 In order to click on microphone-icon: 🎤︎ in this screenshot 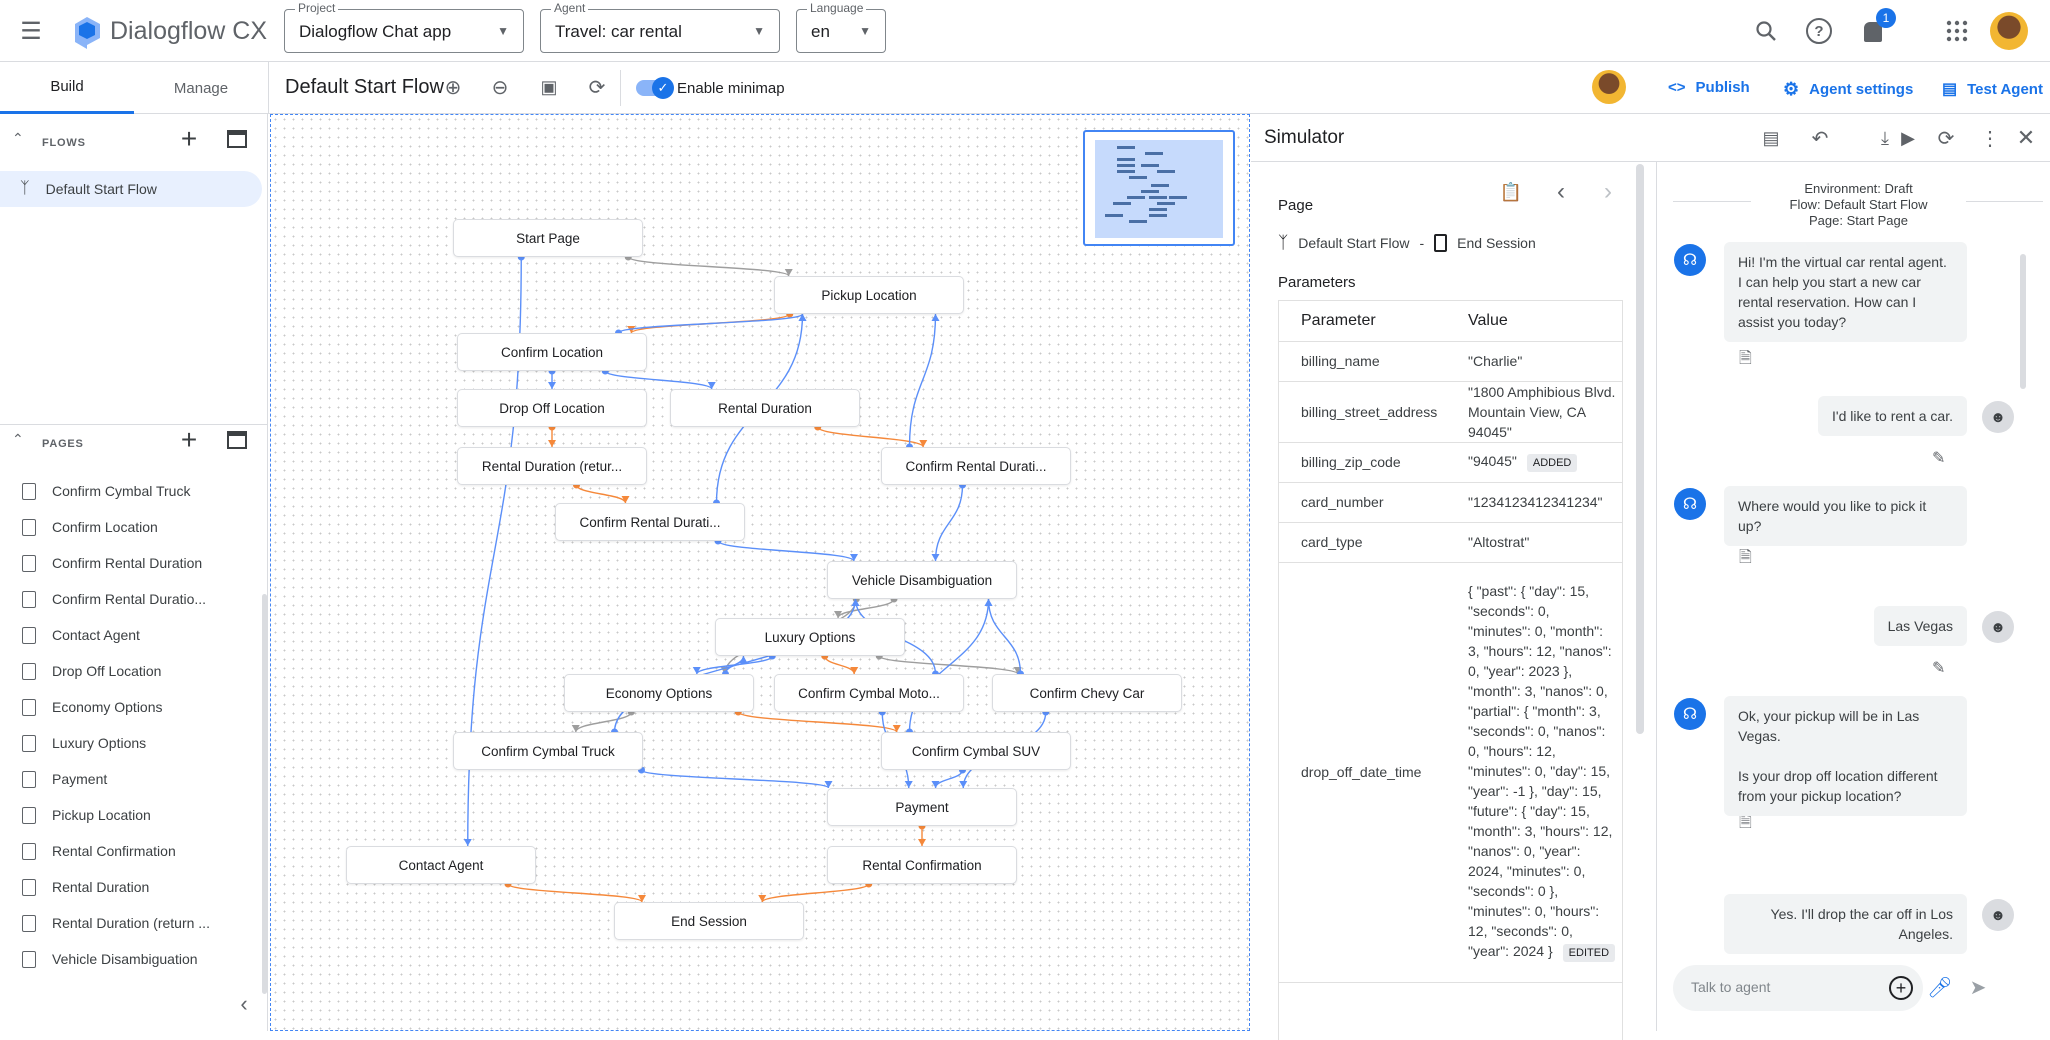, I will do `click(1940, 987)`.